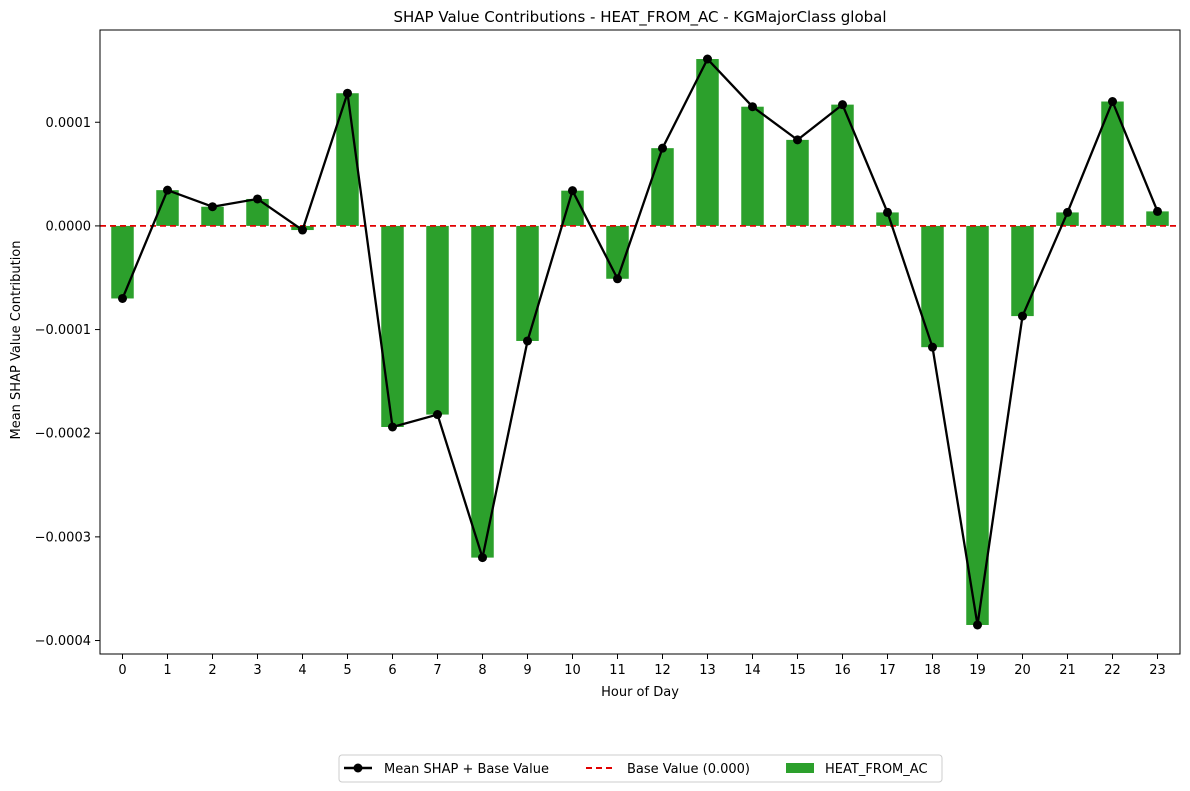  Describe the element at coordinates (640, 692) in the screenshot. I see `x-axis-label: Hour of Day` at that location.